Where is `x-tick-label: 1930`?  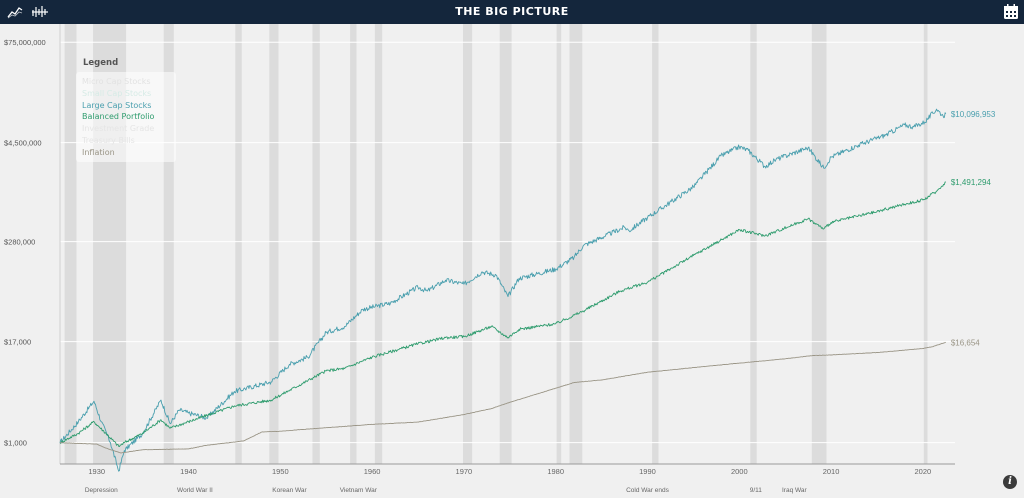
x-tick-label: 1930 is located at coordinates (96, 471).